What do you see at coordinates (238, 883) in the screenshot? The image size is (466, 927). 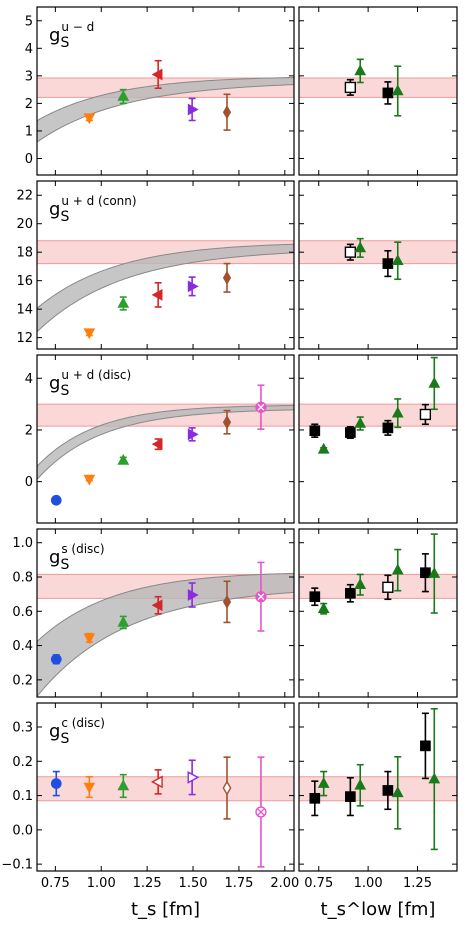 I see `xtick-left-4: 1.75` at bounding box center [238, 883].